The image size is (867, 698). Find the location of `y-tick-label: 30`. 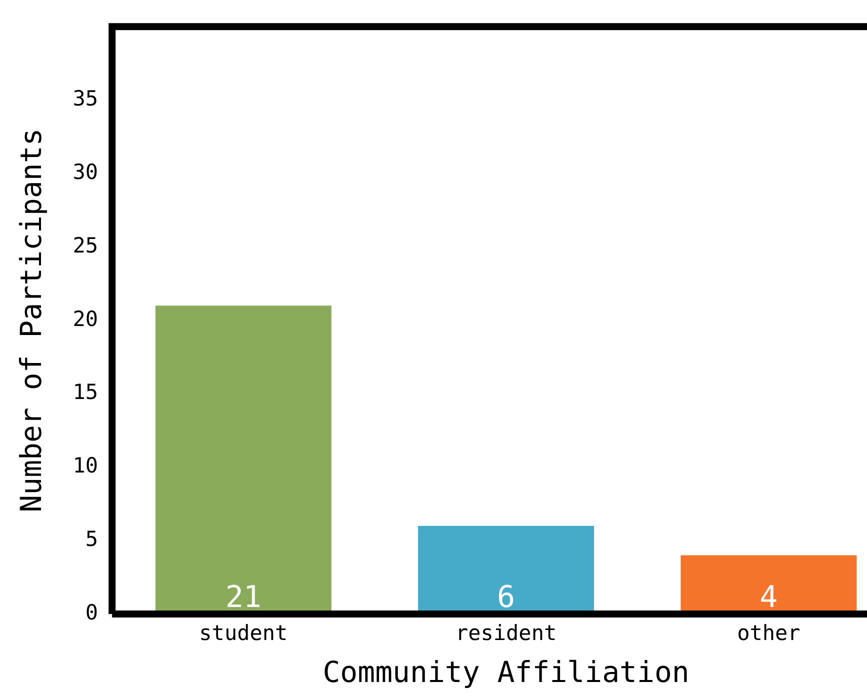

y-tick-label: 30 is located at coordinates (85, 172).